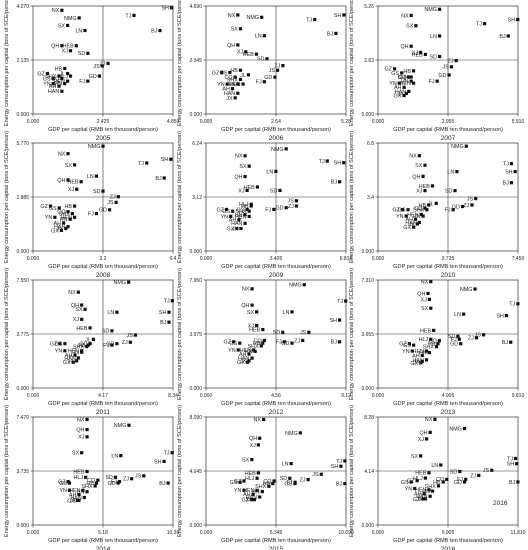  What do you see at coordinates (257, 478) in the screenshot?
I see `data-point-hlj` at bounding box center [257, 478].